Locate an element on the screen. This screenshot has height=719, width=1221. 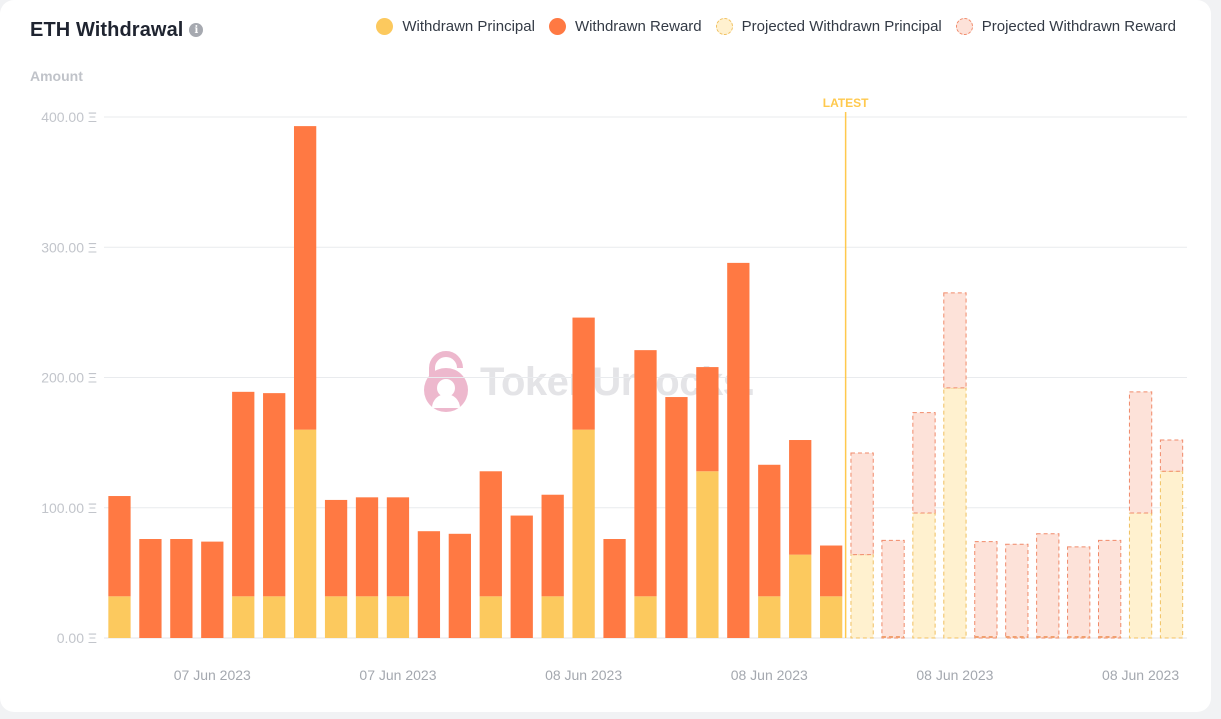
y-tick-label: 400.00 Ξ is located at coordinates (69, 117).